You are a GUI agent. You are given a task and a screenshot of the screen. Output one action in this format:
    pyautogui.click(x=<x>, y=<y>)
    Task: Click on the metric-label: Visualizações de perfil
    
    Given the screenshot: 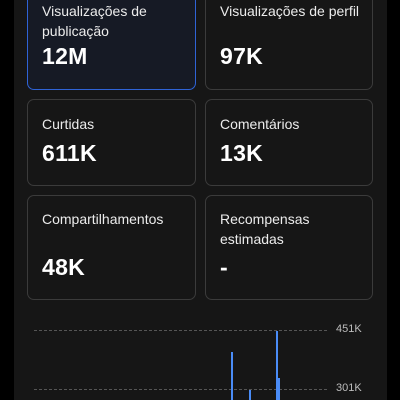 What is the action you would take?
    pyautogui.click(x=290, y=11)
    